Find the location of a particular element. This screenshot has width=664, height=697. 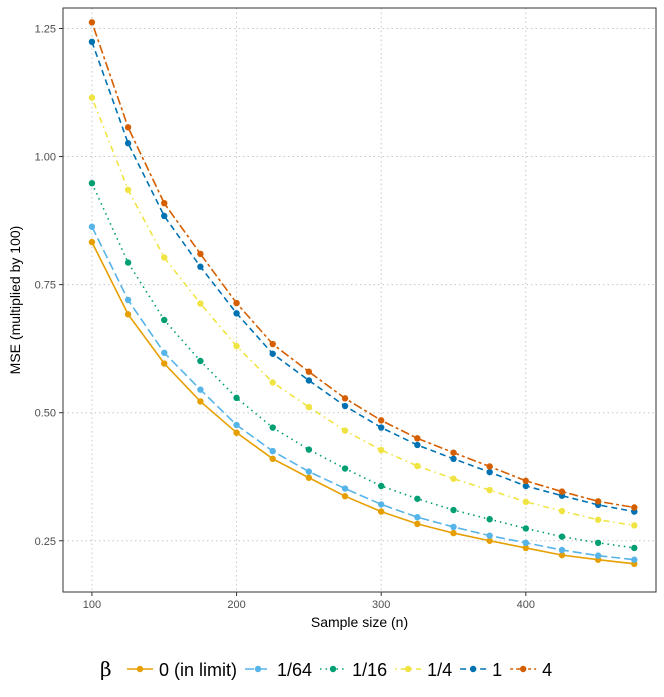

x-tick-label: 400 is located at coordinates (526, 605).